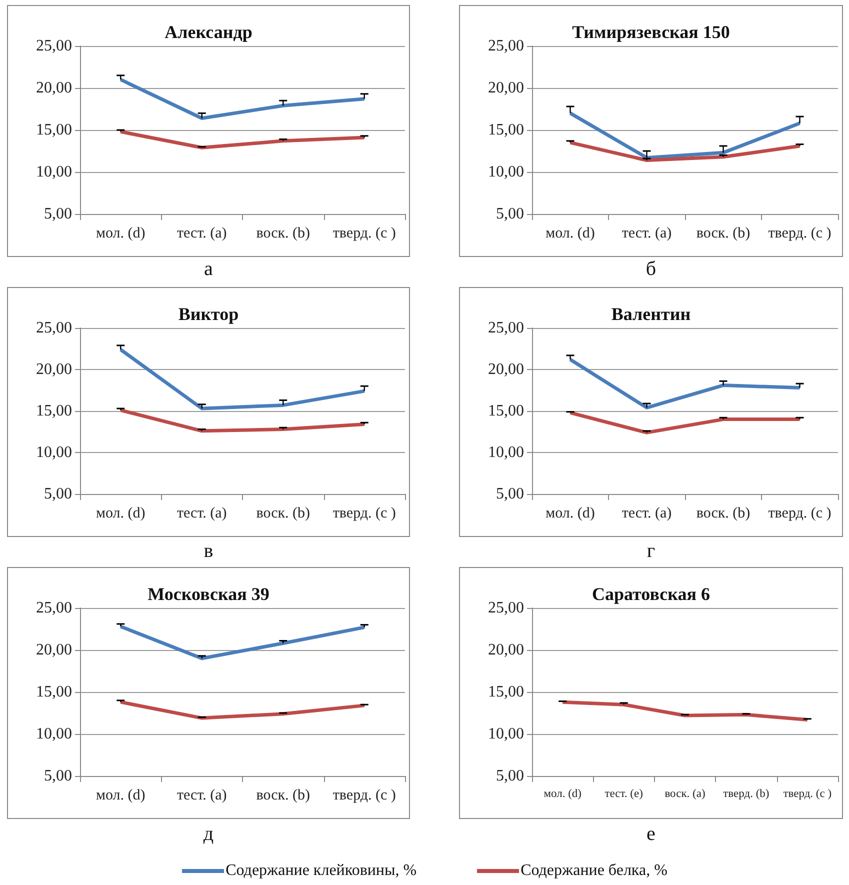 The width and height of the screenshot is (849, 885). Describe the element at coordinates (208, 551) in the screenshot. I see `text: в` at that location.